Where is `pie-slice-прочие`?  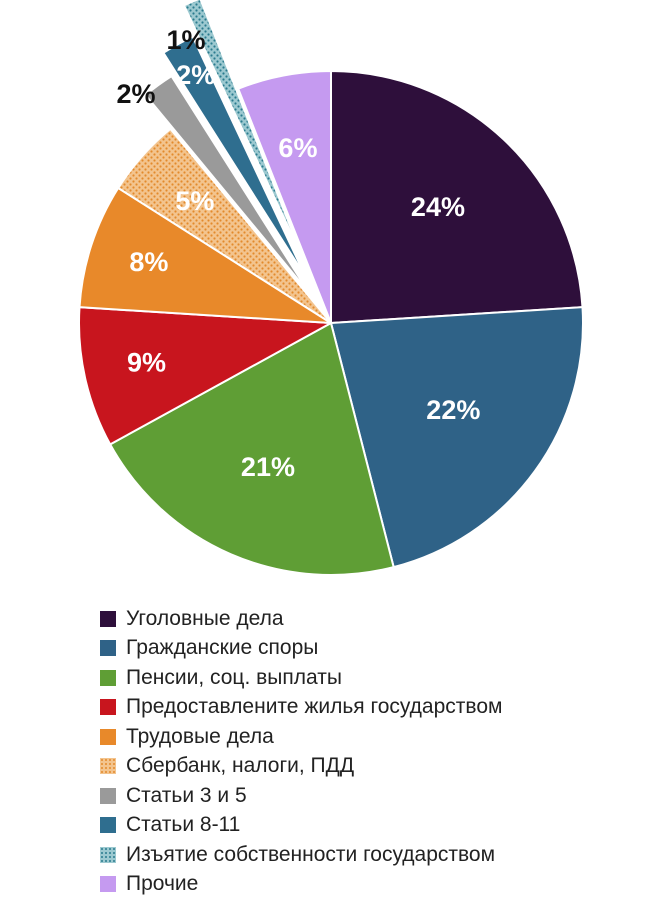 pie-slice-прочие is located at coordinates (284, 196).